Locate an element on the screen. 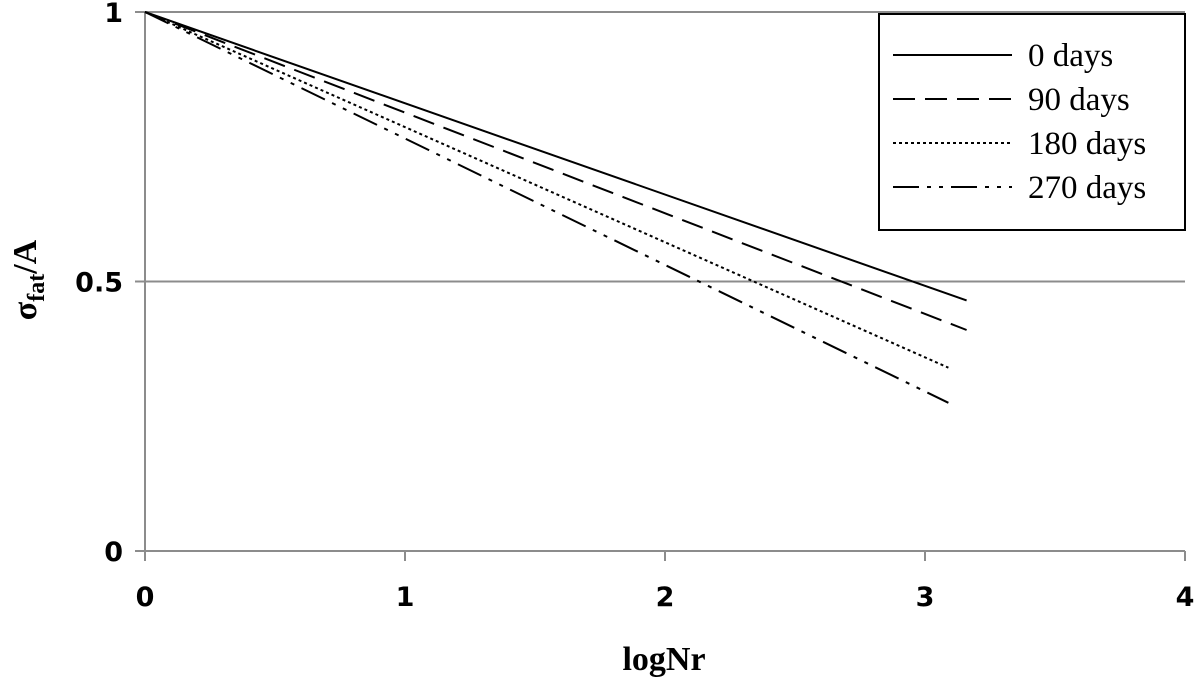  x-tick-label-3: 3 is located at coordinates (925, 597).